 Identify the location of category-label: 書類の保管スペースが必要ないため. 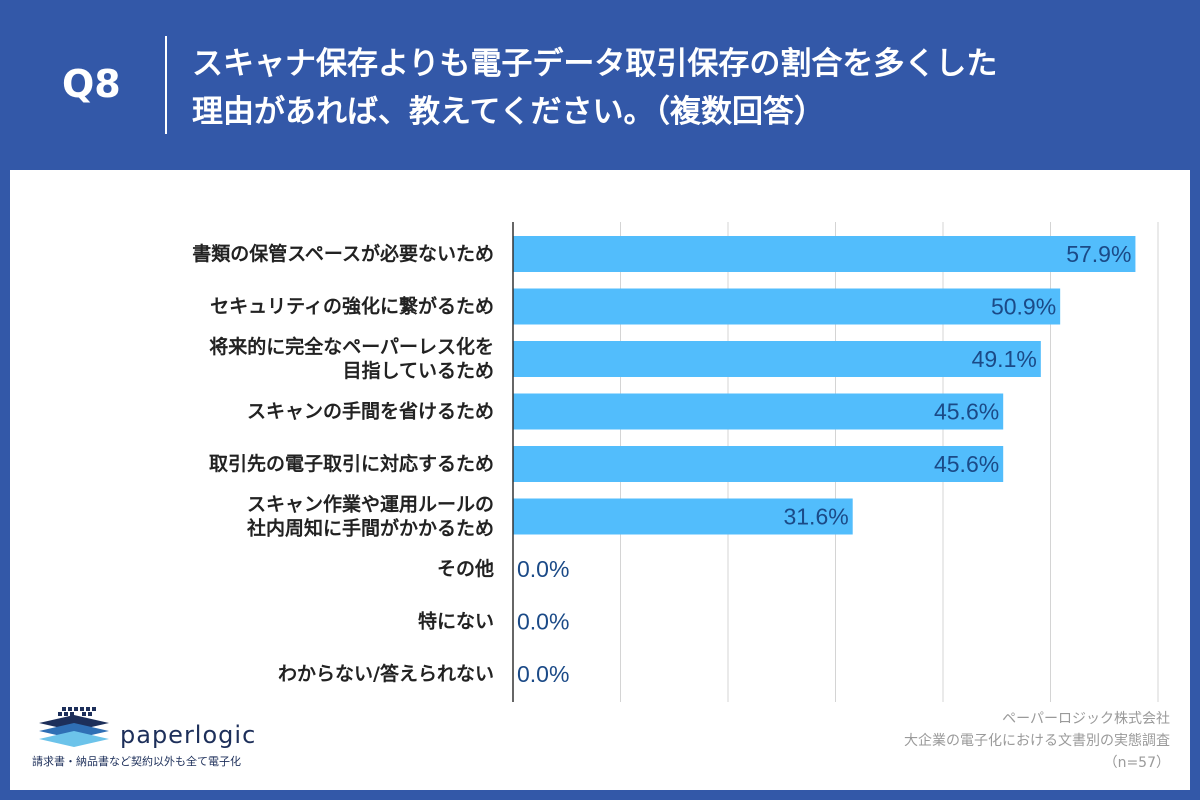
(343, 253).